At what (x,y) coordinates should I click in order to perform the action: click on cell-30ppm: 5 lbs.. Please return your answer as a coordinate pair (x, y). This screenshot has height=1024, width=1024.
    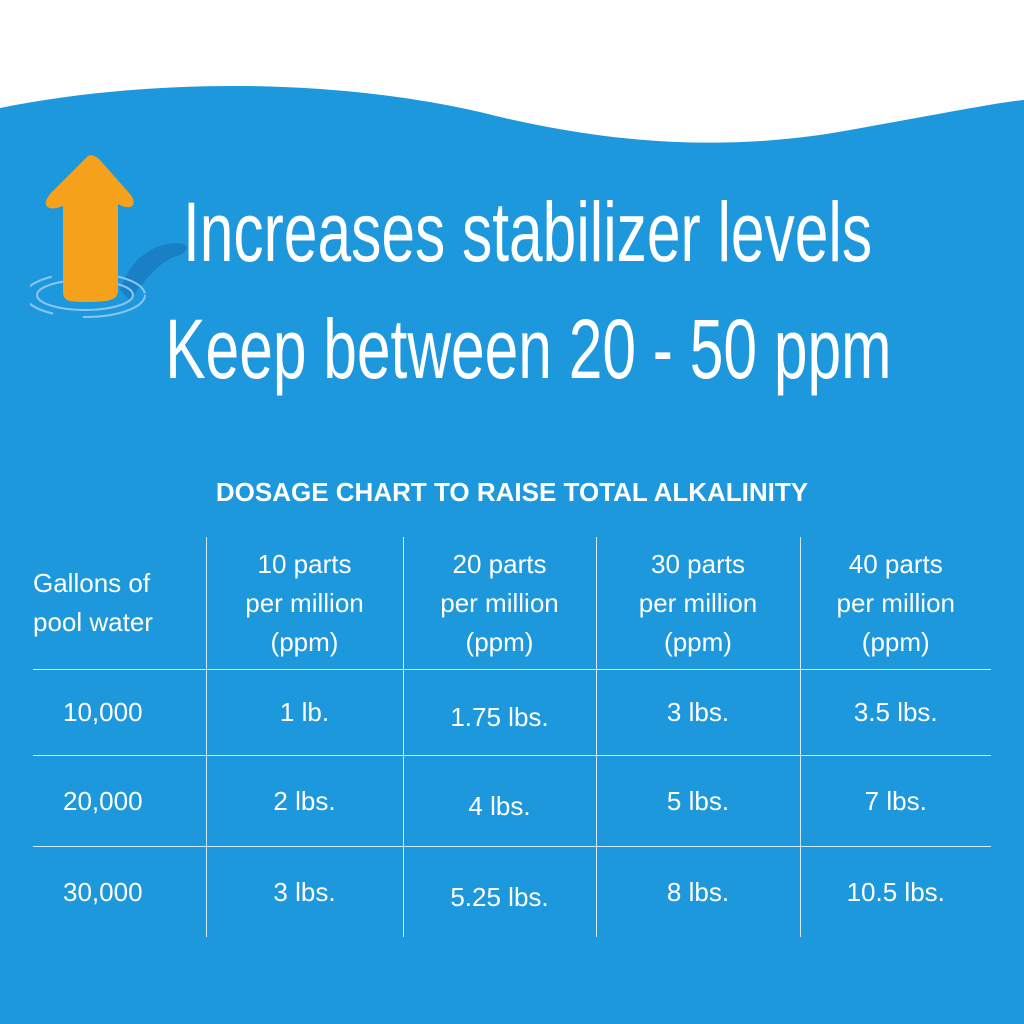
    Looking at the image, I should click on (697, 801).